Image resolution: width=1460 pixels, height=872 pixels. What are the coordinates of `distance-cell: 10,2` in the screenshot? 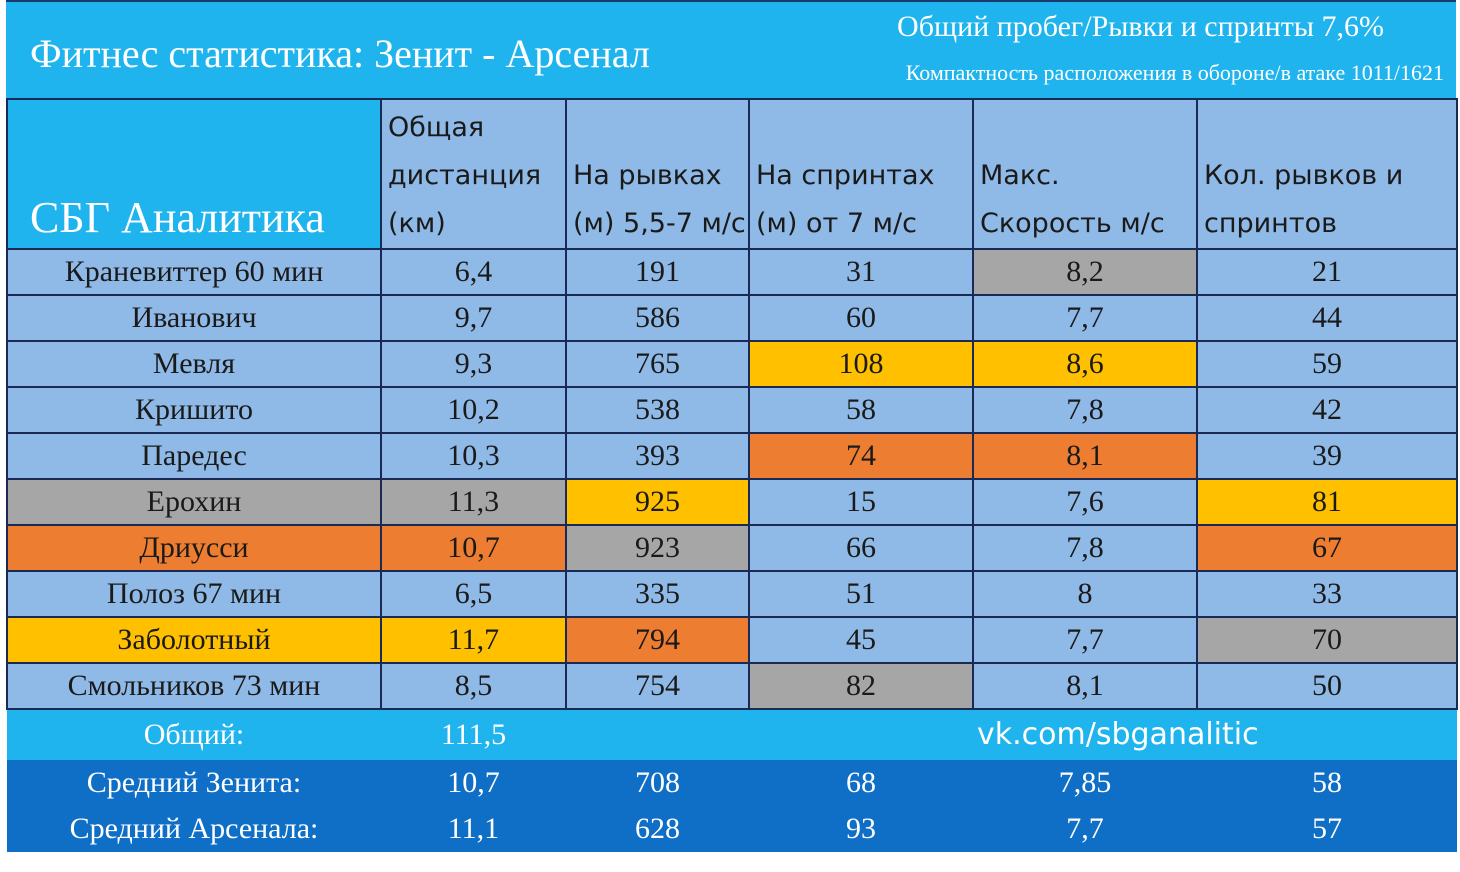 It's located at (473, 410).